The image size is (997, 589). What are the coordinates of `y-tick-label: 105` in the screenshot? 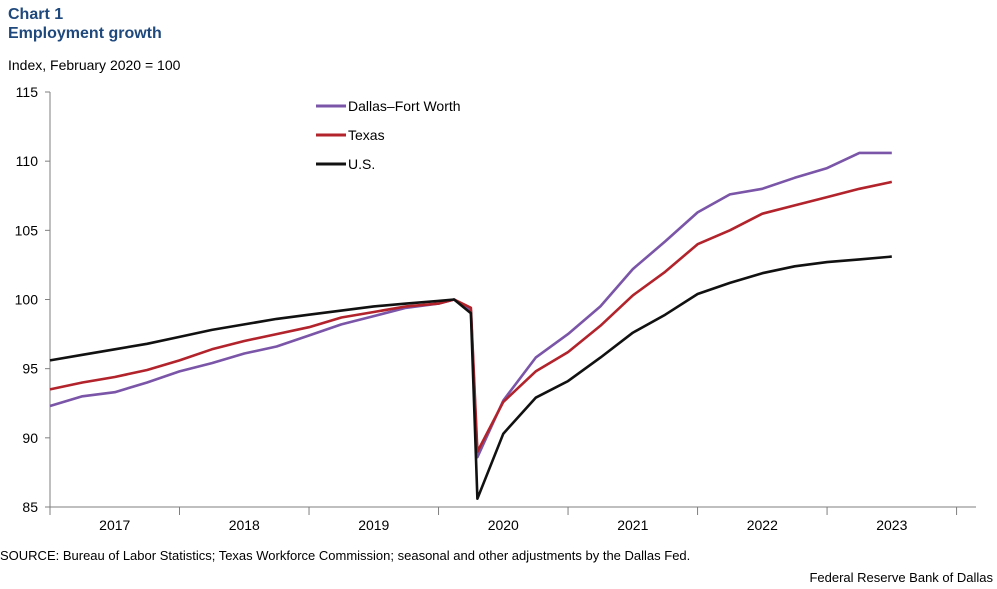 It's located at (27, 230).